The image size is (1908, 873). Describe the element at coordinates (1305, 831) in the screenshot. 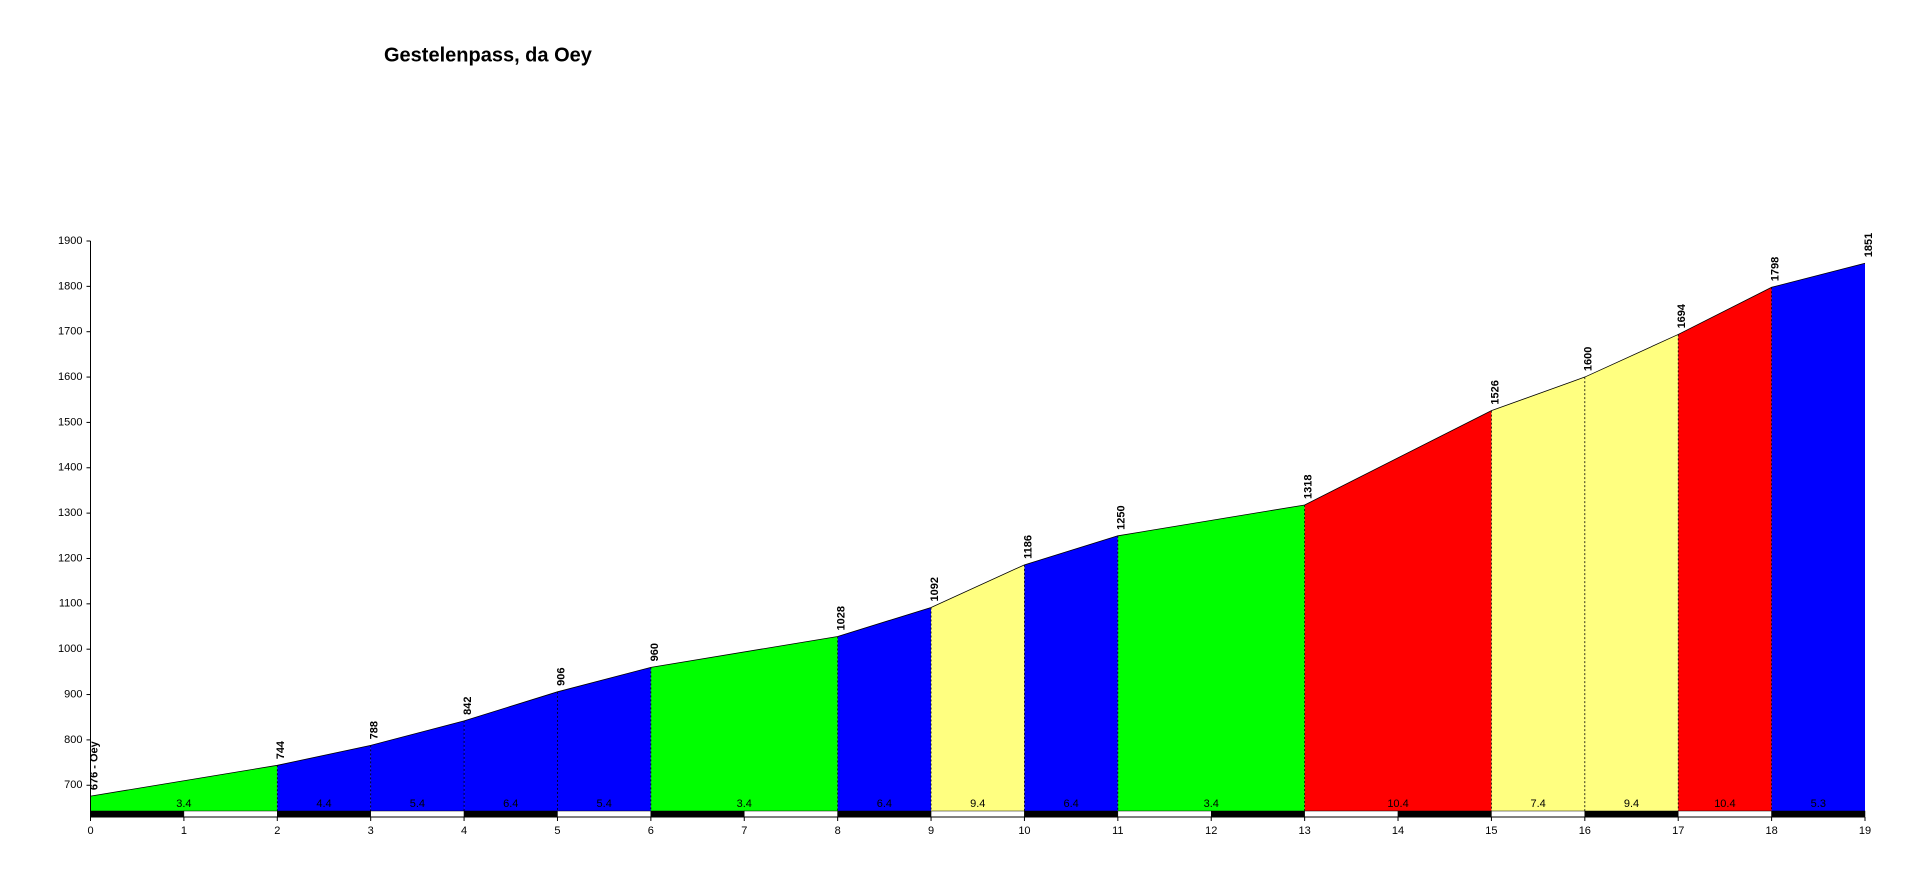

I see `x-tick-label: 13` at that location.